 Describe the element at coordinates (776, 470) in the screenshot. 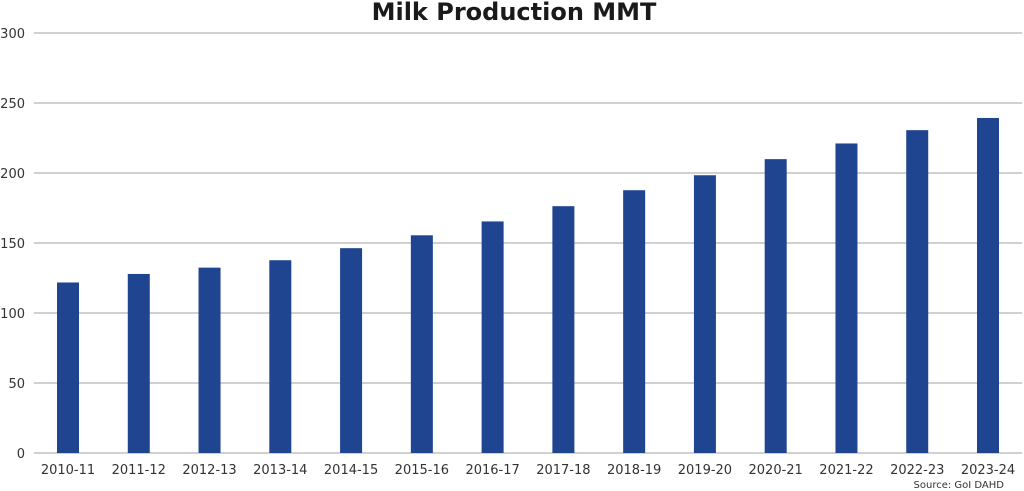

I see `x-tick-label: 2020-21` at that location.